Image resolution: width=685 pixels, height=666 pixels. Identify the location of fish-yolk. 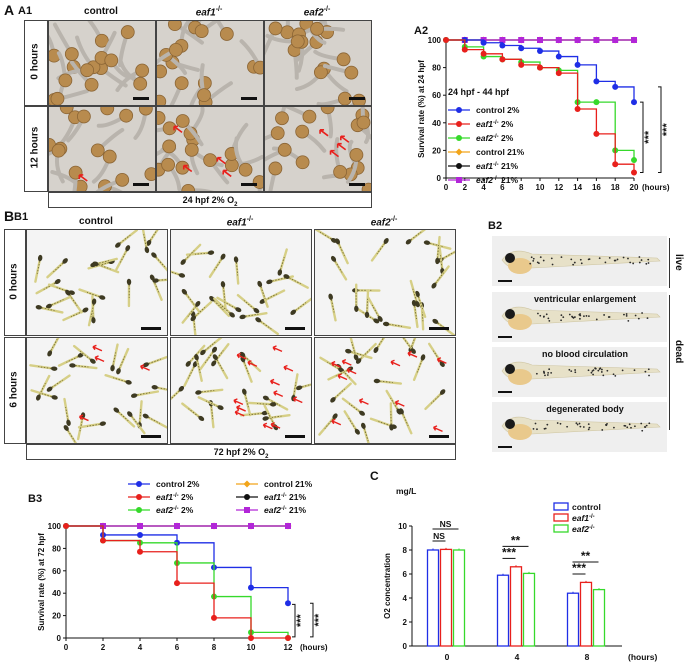
(520, 266).